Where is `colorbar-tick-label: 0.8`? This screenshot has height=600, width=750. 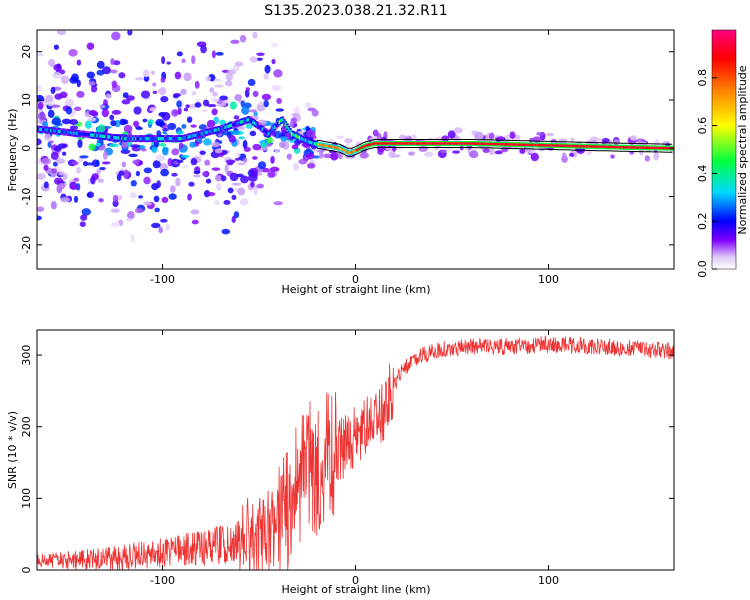
colorbar-tick-label: 0.8 is located at coordinates (702, 78).